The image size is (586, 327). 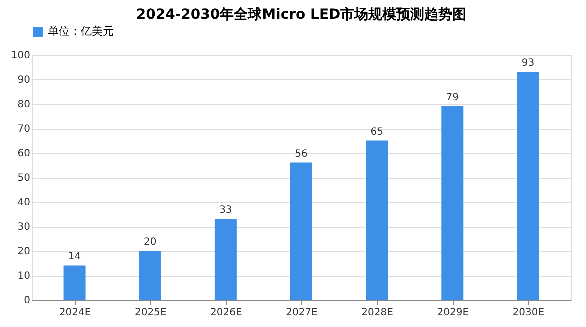 I want to click on y-tick-label: 70, so click(x=24, y=129).